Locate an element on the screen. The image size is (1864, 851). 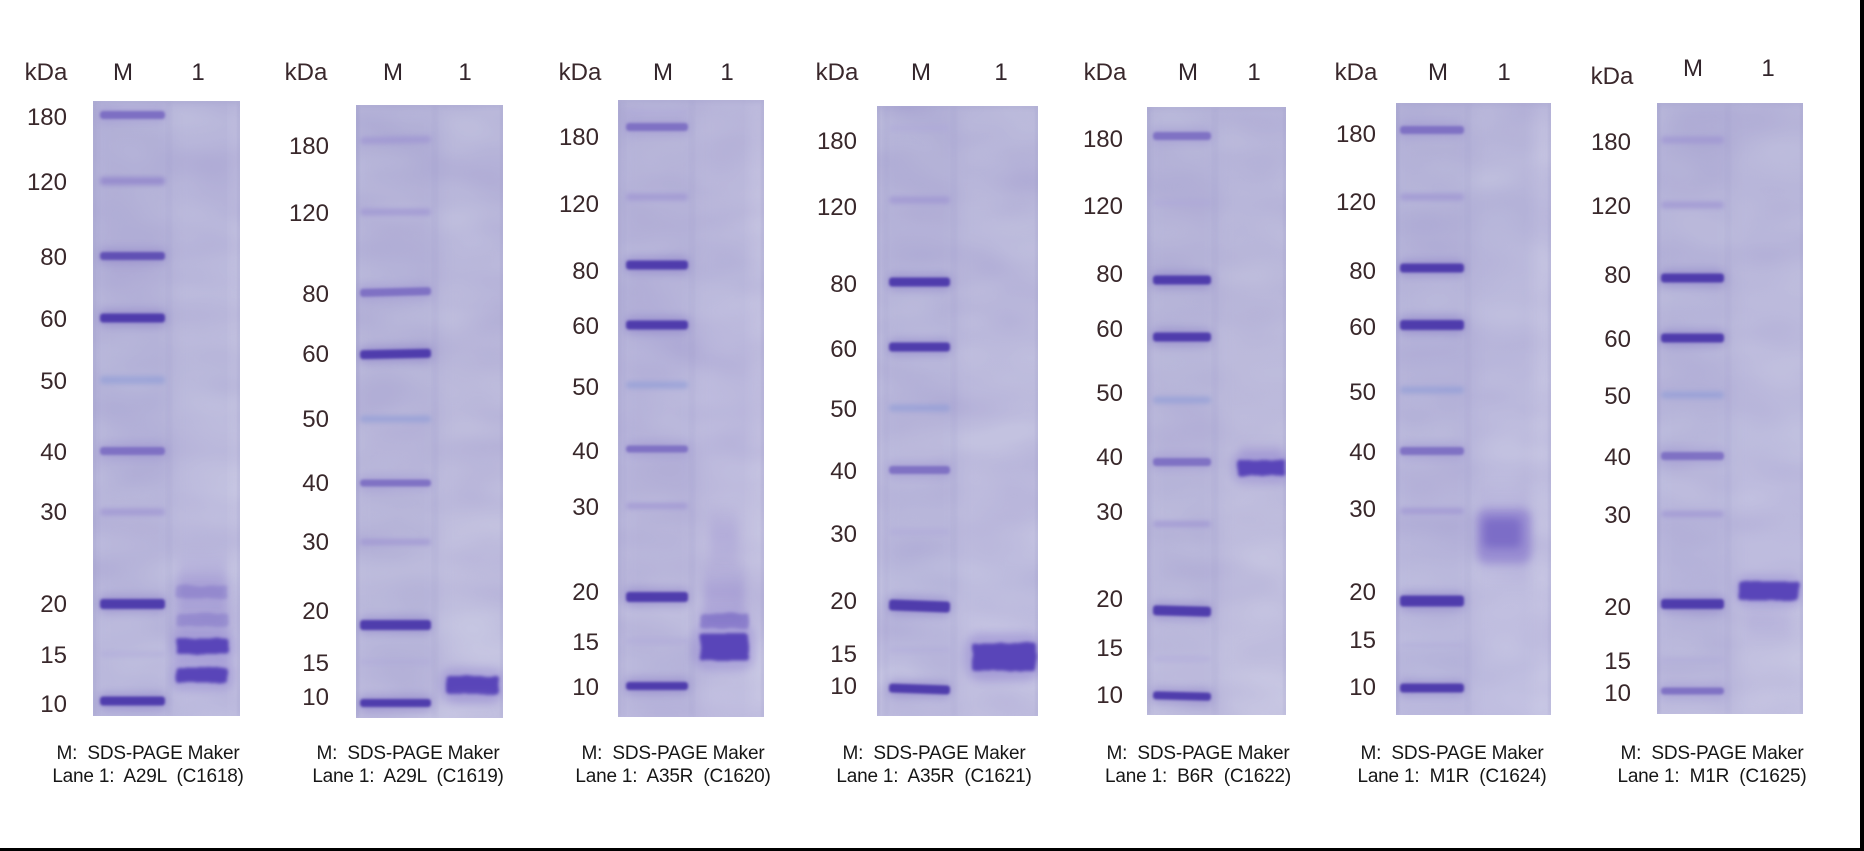
mw-label-60: 60 is located at coordinates (53, 319).